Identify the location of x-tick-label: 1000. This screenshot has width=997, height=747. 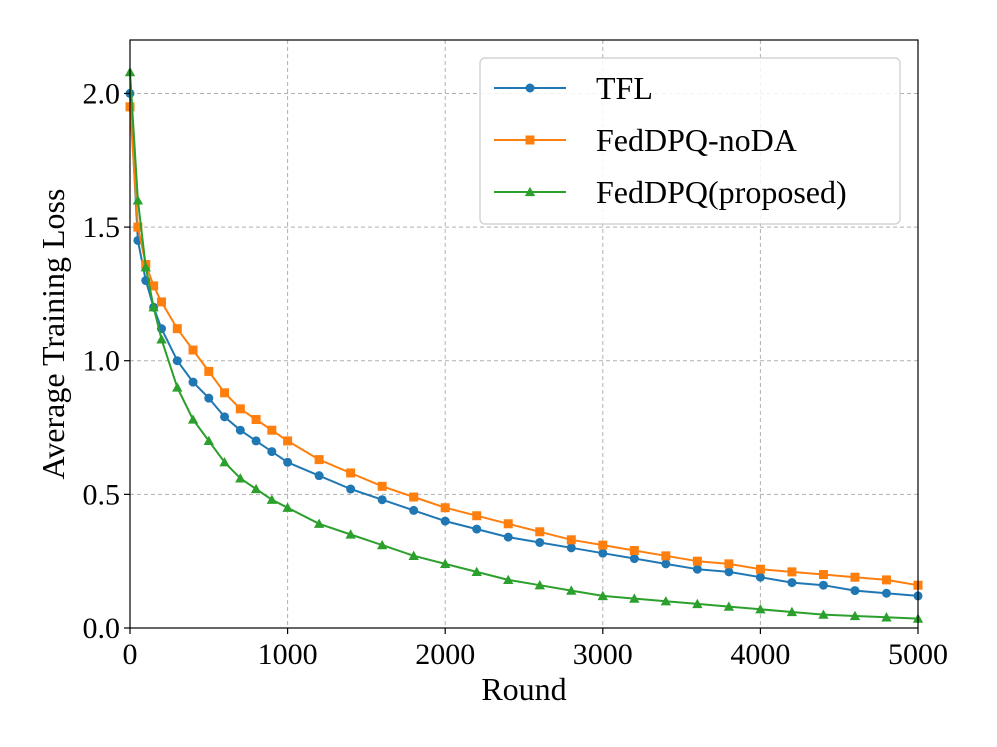
(288, 654).